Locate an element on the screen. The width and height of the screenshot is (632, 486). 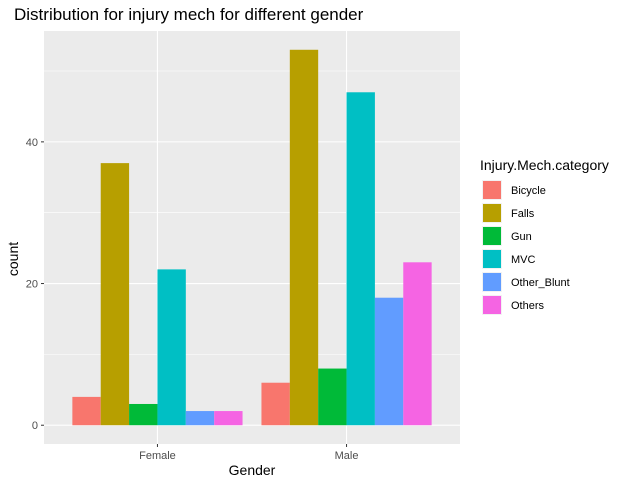
legend-label: Other_Blunt is located at coordinates (540, 283).